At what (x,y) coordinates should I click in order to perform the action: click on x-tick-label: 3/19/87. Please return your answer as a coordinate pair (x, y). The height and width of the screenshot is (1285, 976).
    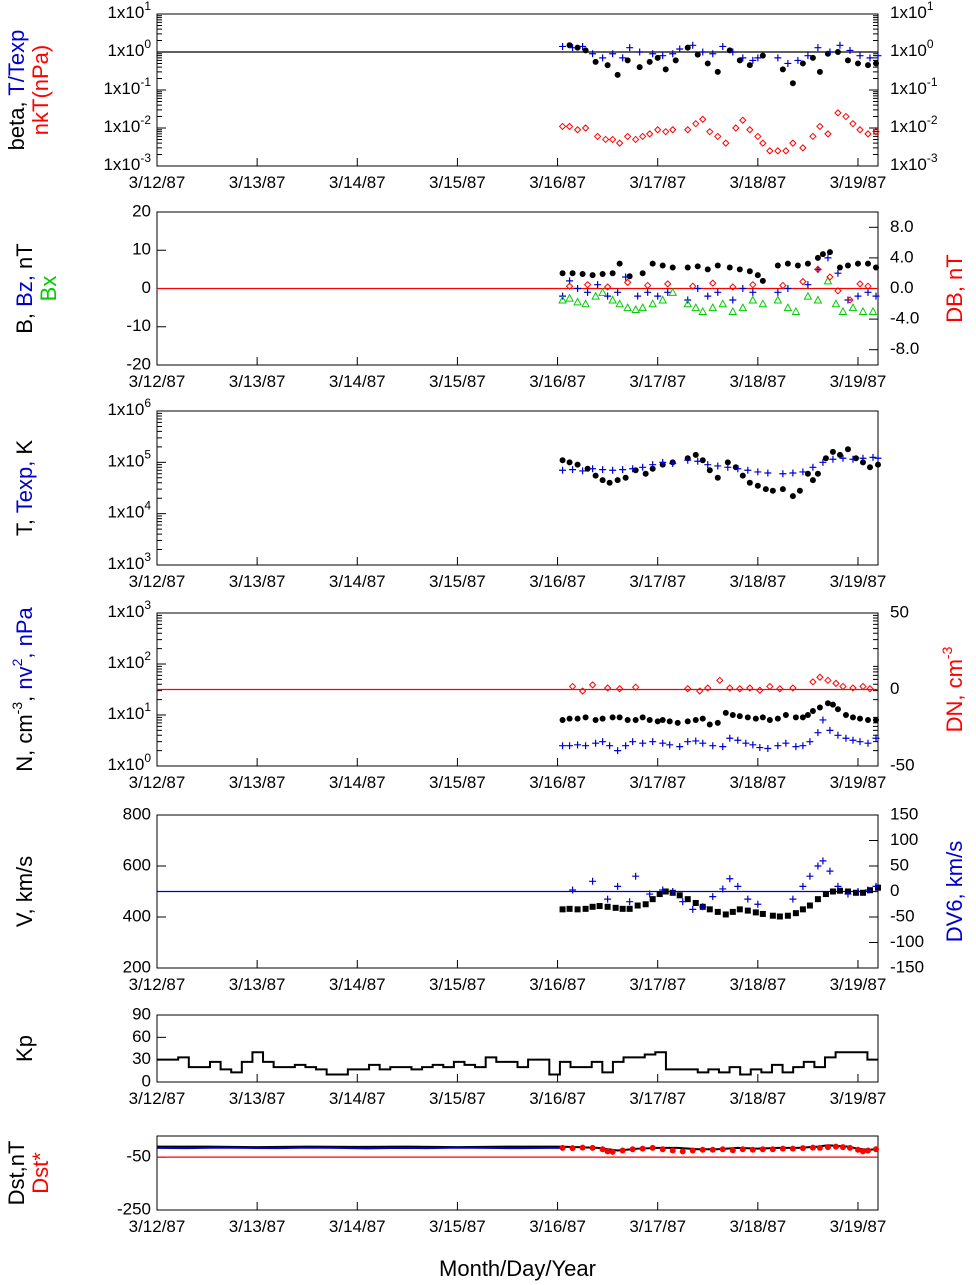
    Looking at the image, I should click on (858, 182).